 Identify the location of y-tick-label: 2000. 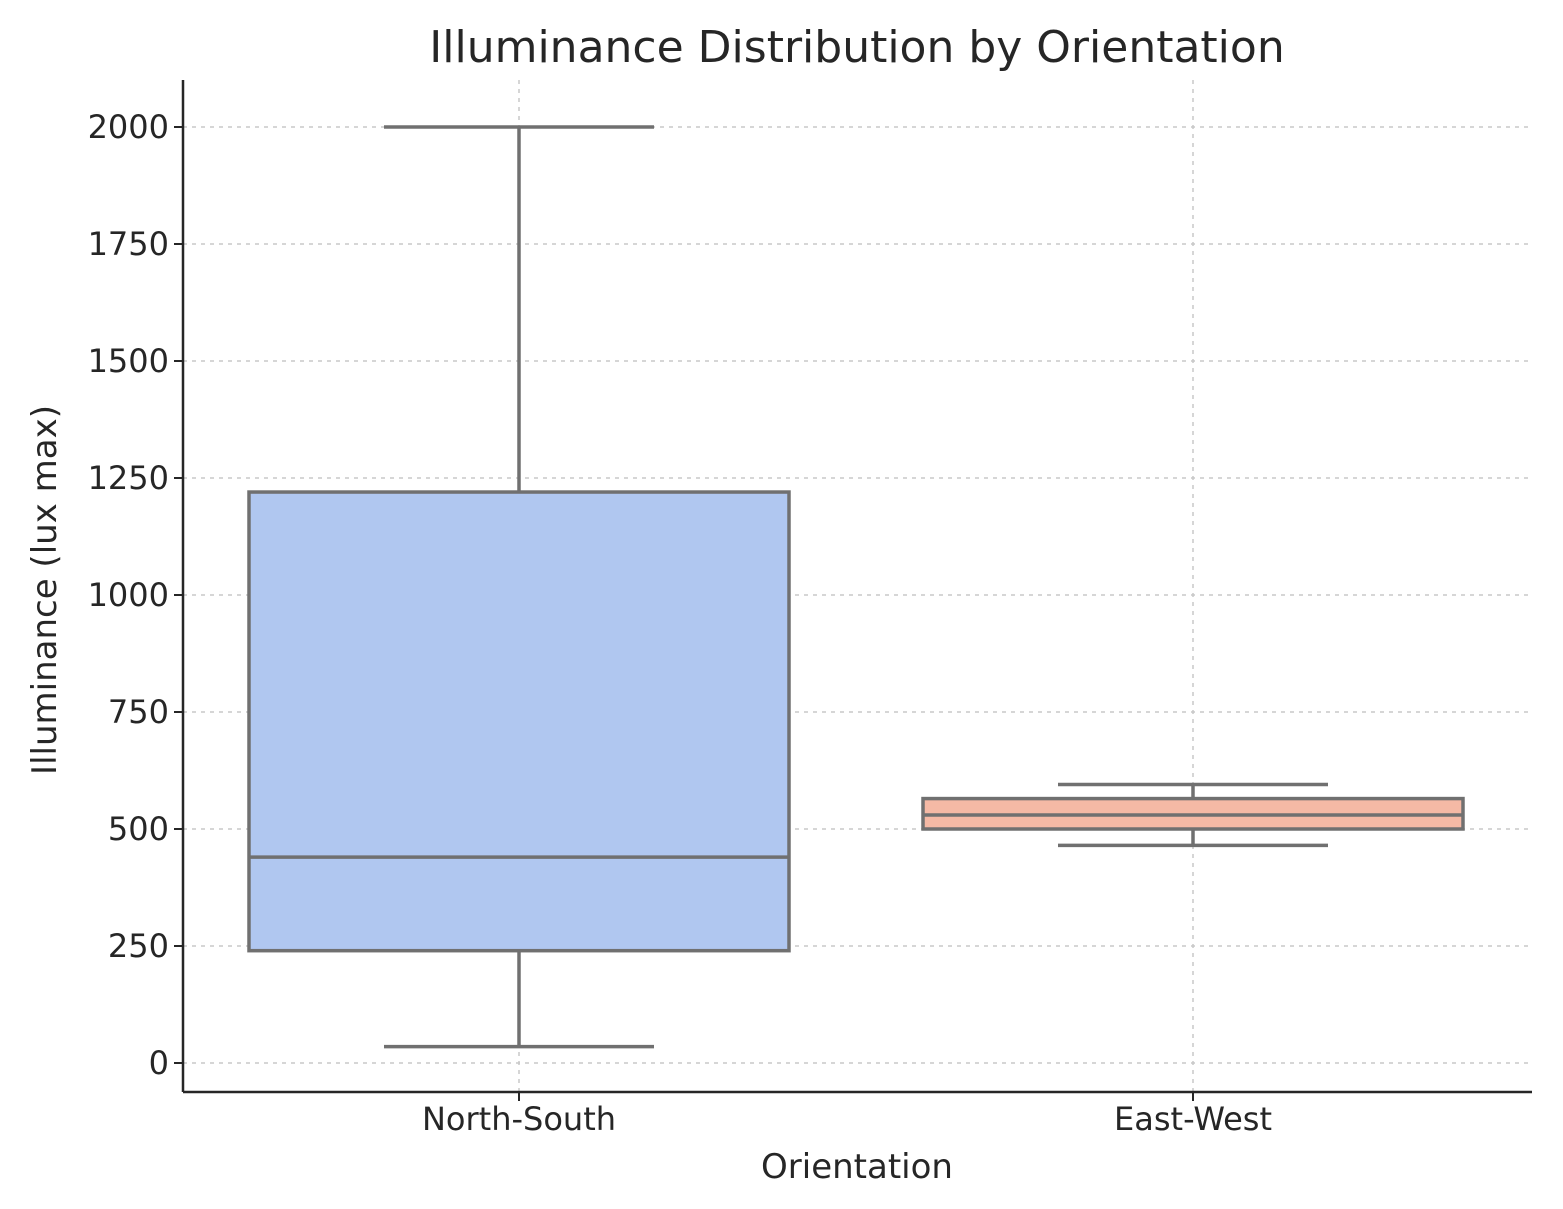
(128, 127).